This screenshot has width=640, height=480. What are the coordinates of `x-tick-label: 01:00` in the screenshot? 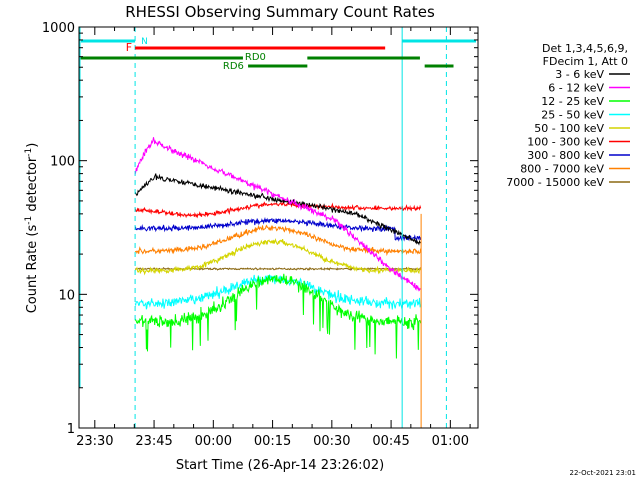 It's located at (450, 441).